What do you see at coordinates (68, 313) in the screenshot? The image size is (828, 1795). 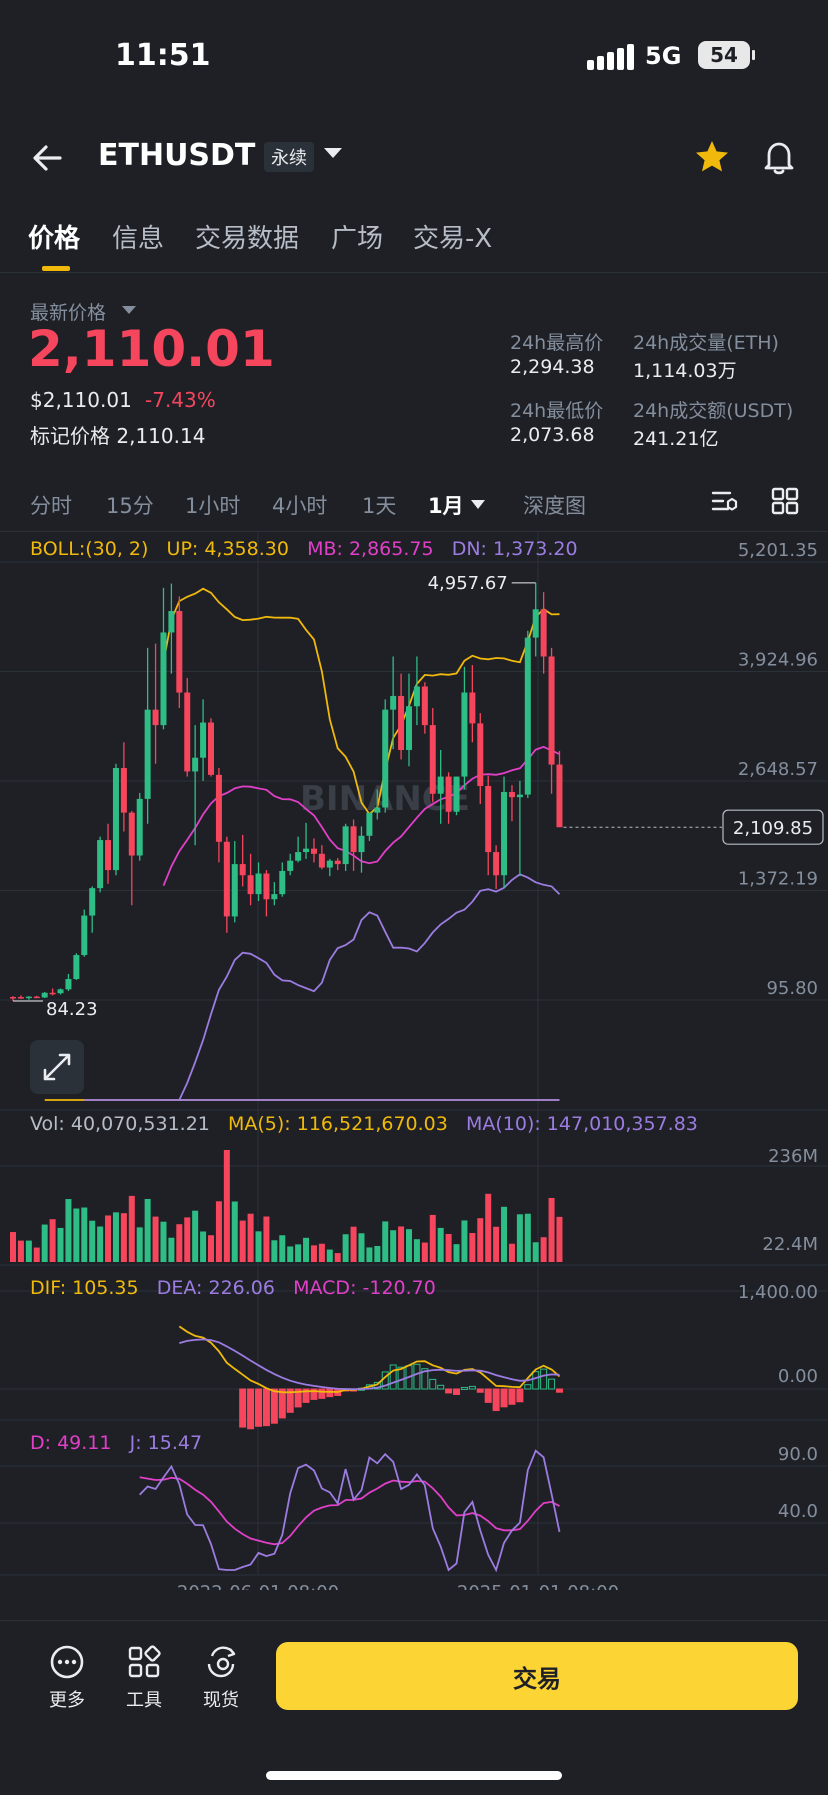 I see `last-price-label: 最新价格` at bounding box center [68, 313].